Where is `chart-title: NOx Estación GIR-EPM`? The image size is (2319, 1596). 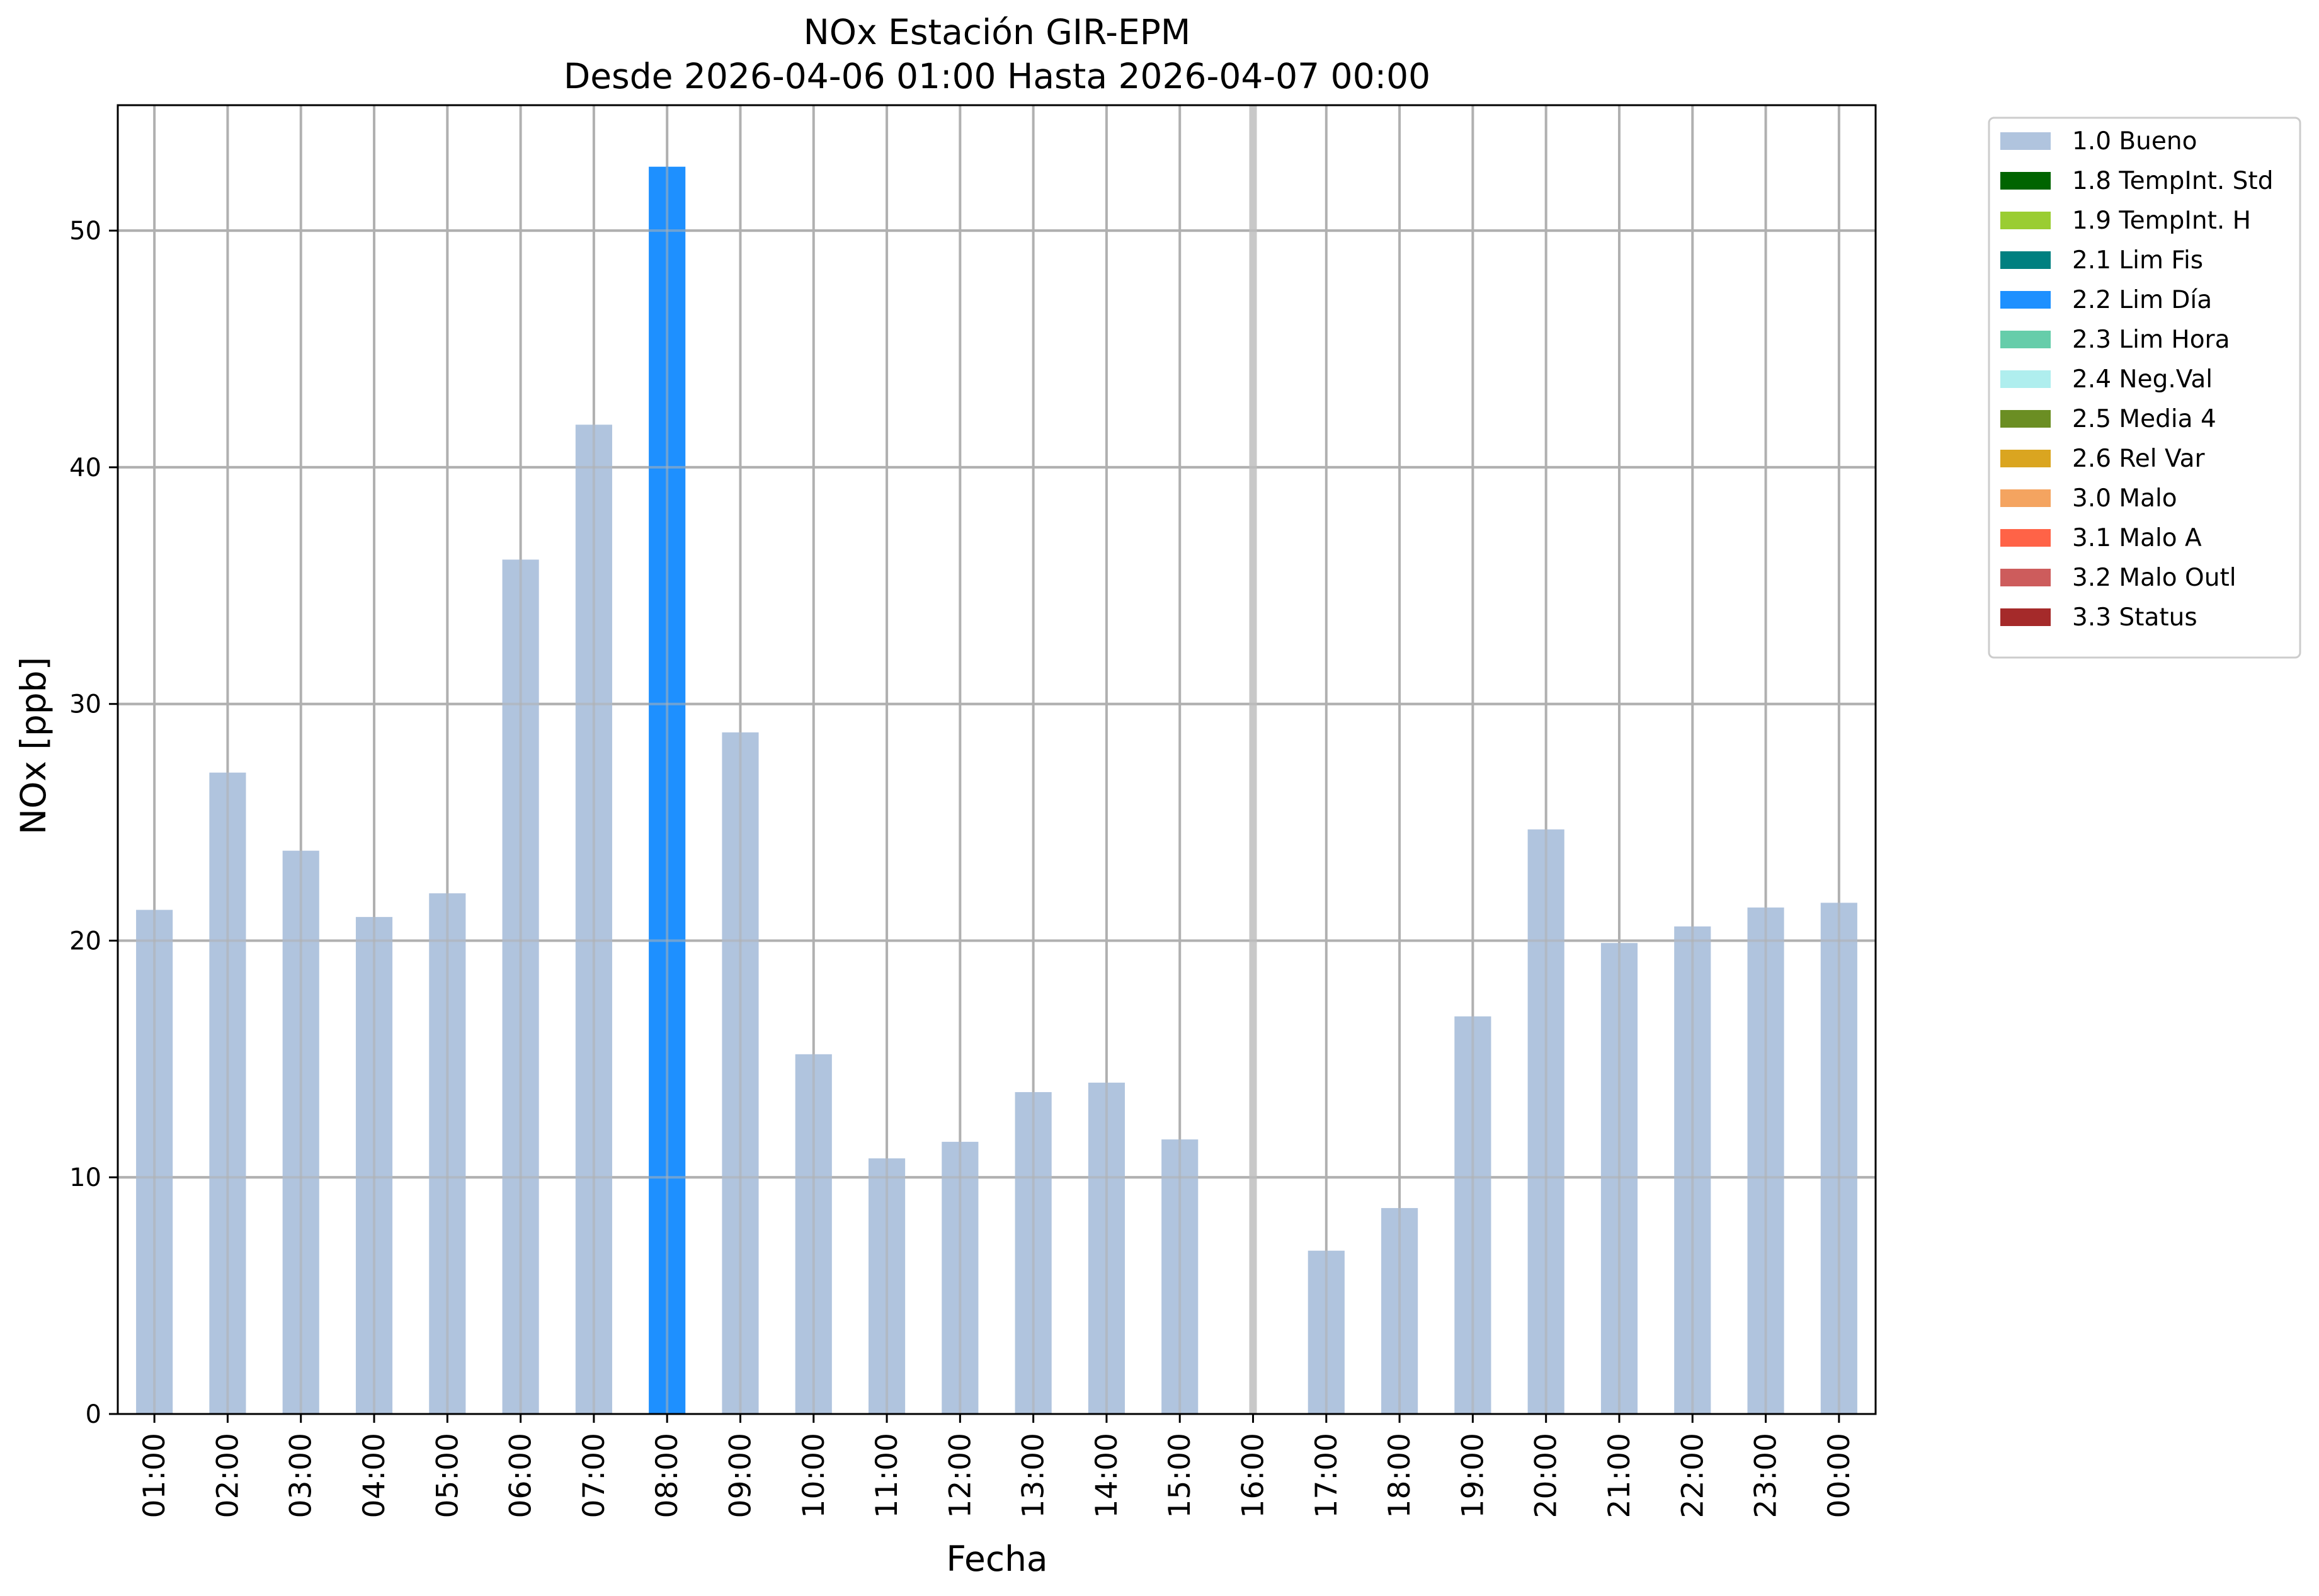 chart-title: NOx Estación GIR-EPM is located at coordinates (997, 32).